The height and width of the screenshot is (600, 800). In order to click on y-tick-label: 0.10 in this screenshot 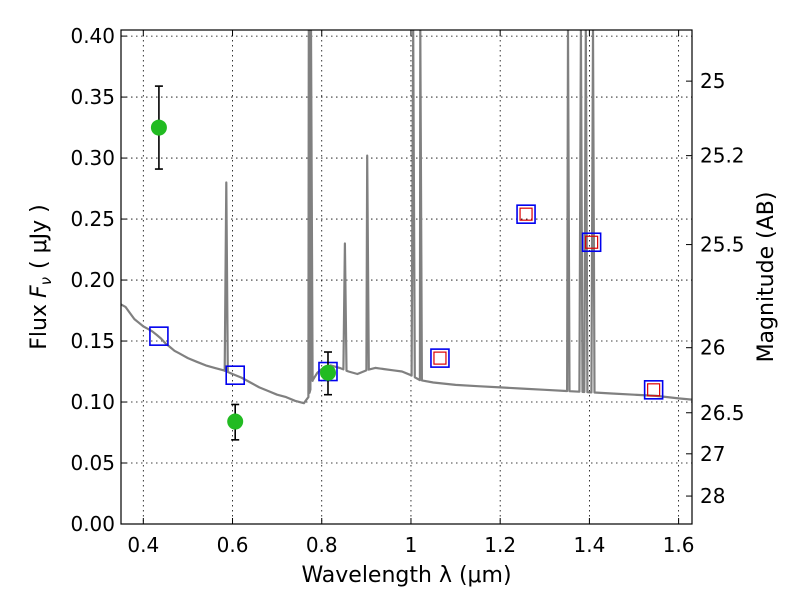, I will do `click(92, 402)`.